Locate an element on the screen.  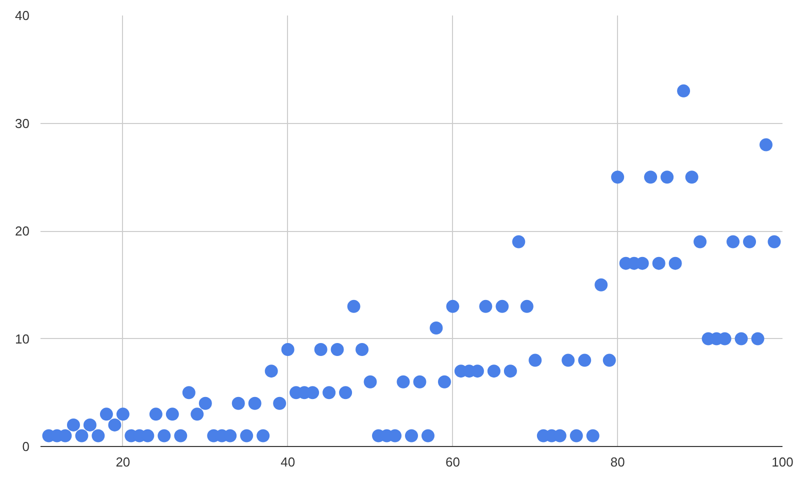
y-tick-label: 0 is located at coordinates (26, 446).